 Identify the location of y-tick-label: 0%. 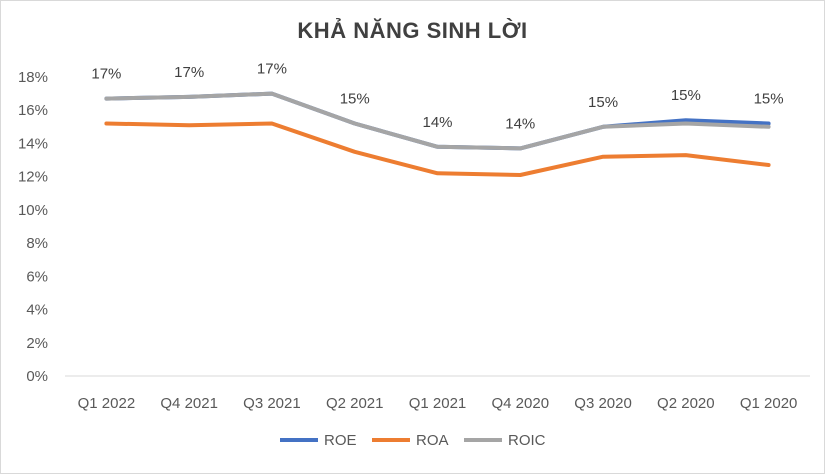
(37, 376).